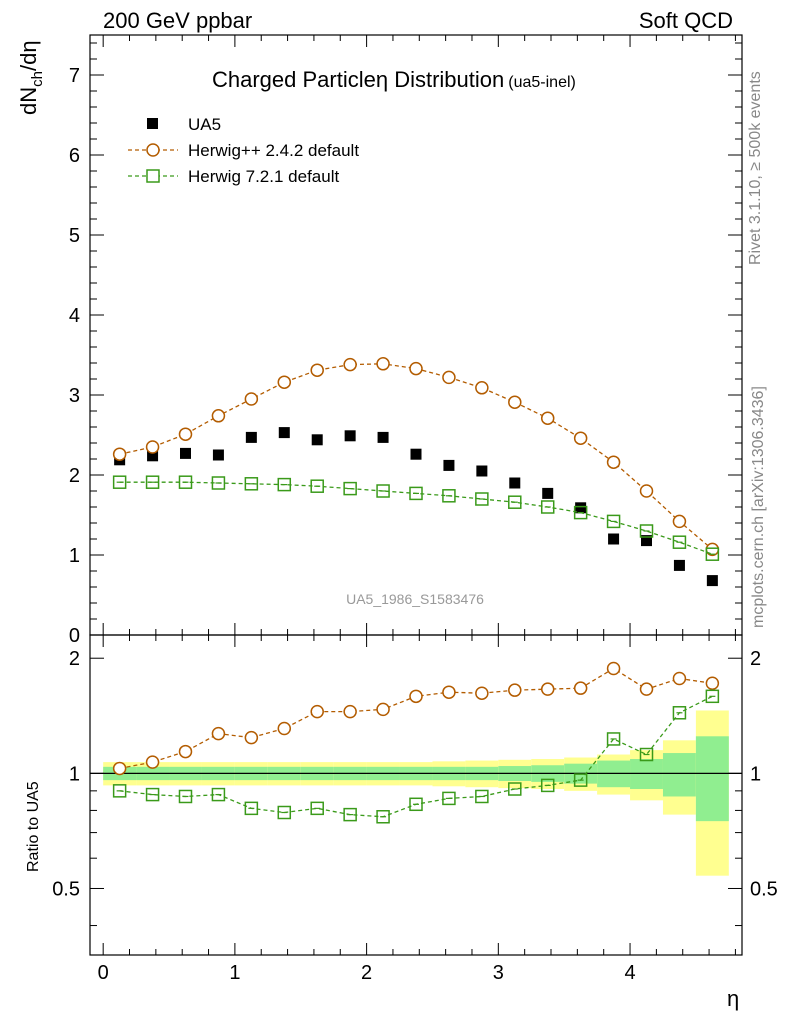 The width and height of the screenshot is (786, 1024). What do you see at coordinates (234, 973) in the screenshot?
I see `x-tick-label: 1` at bounding box center [234, 973].